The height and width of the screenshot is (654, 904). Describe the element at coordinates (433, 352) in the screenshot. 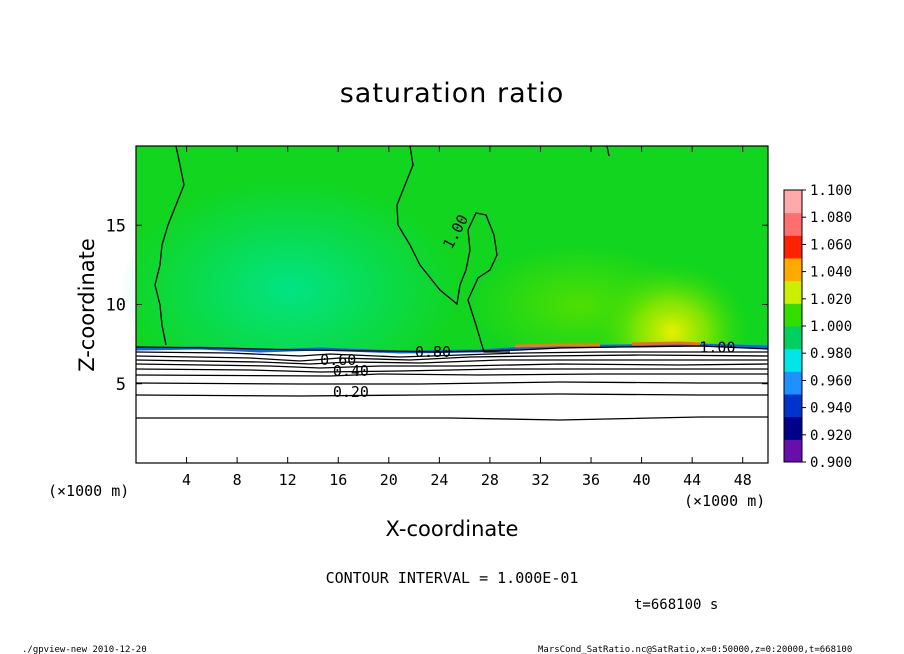

I see `contour-label: 0.80` at that location.